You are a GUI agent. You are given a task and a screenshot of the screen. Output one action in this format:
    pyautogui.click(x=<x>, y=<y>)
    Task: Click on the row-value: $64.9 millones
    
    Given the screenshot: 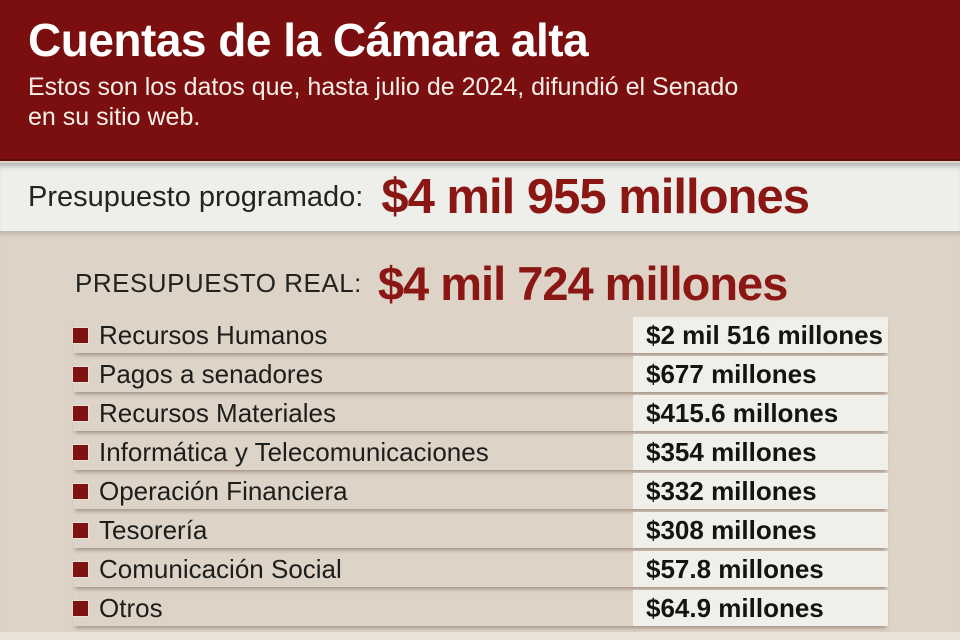 What is the action you would take?
    pyautogui.click(x=735, y=607)
    